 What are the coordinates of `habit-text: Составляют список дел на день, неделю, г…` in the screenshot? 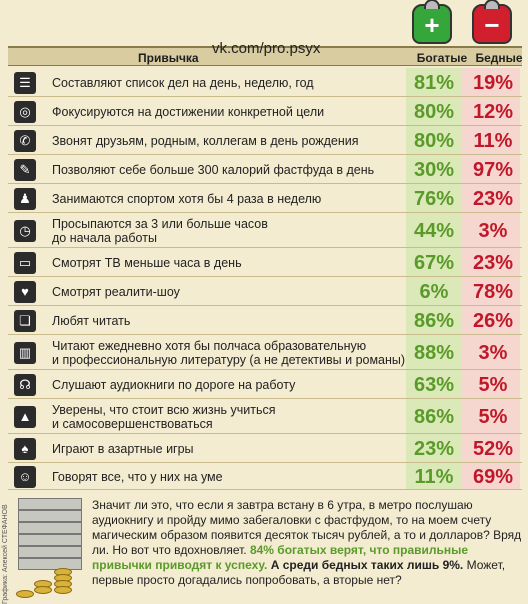 It's located at (183, 82).